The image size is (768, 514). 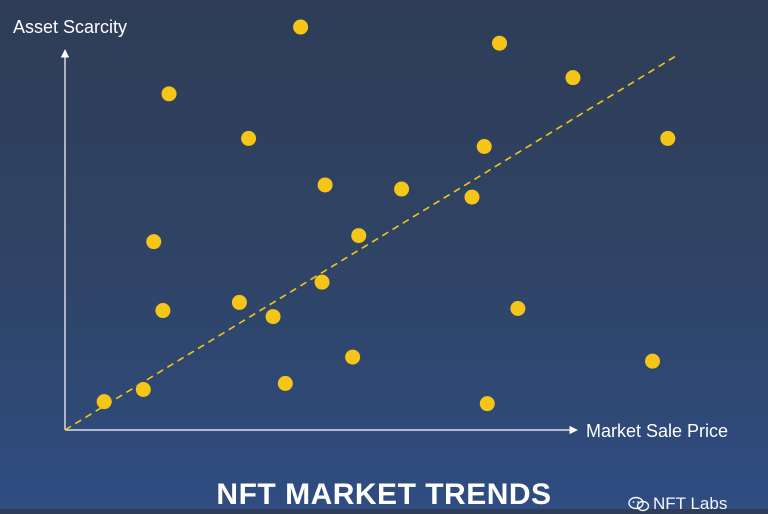 I want to click on x-axis-label: Market Sale Price, so click(x=657, y=431).